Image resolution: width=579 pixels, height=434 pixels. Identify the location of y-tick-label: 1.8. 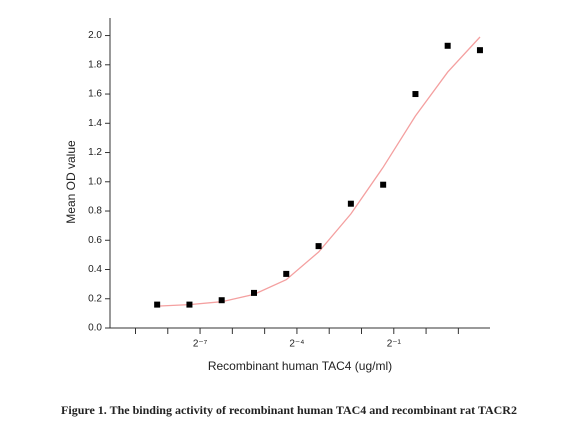
(95, 64).